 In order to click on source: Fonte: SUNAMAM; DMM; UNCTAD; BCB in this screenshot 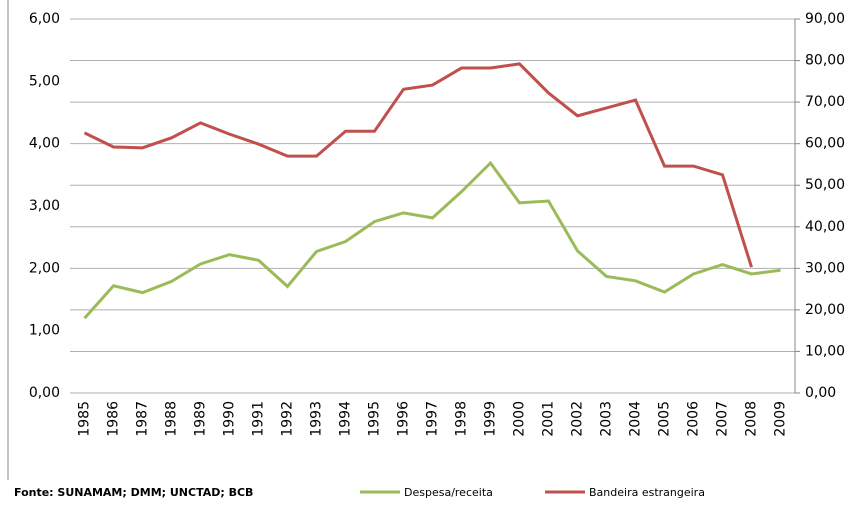, I will do `click(133, 492)`.